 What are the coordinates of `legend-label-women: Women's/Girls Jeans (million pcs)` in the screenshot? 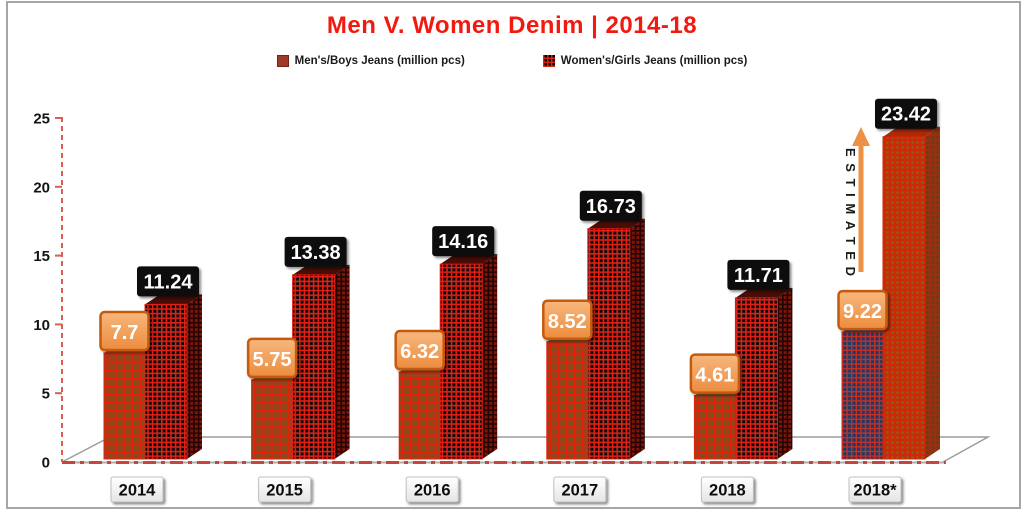 It's located at (654, 61).